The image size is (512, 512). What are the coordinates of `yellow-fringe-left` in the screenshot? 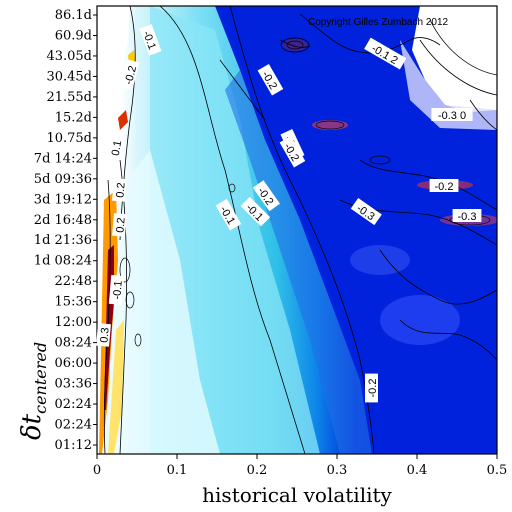 It's located at (116, 387).